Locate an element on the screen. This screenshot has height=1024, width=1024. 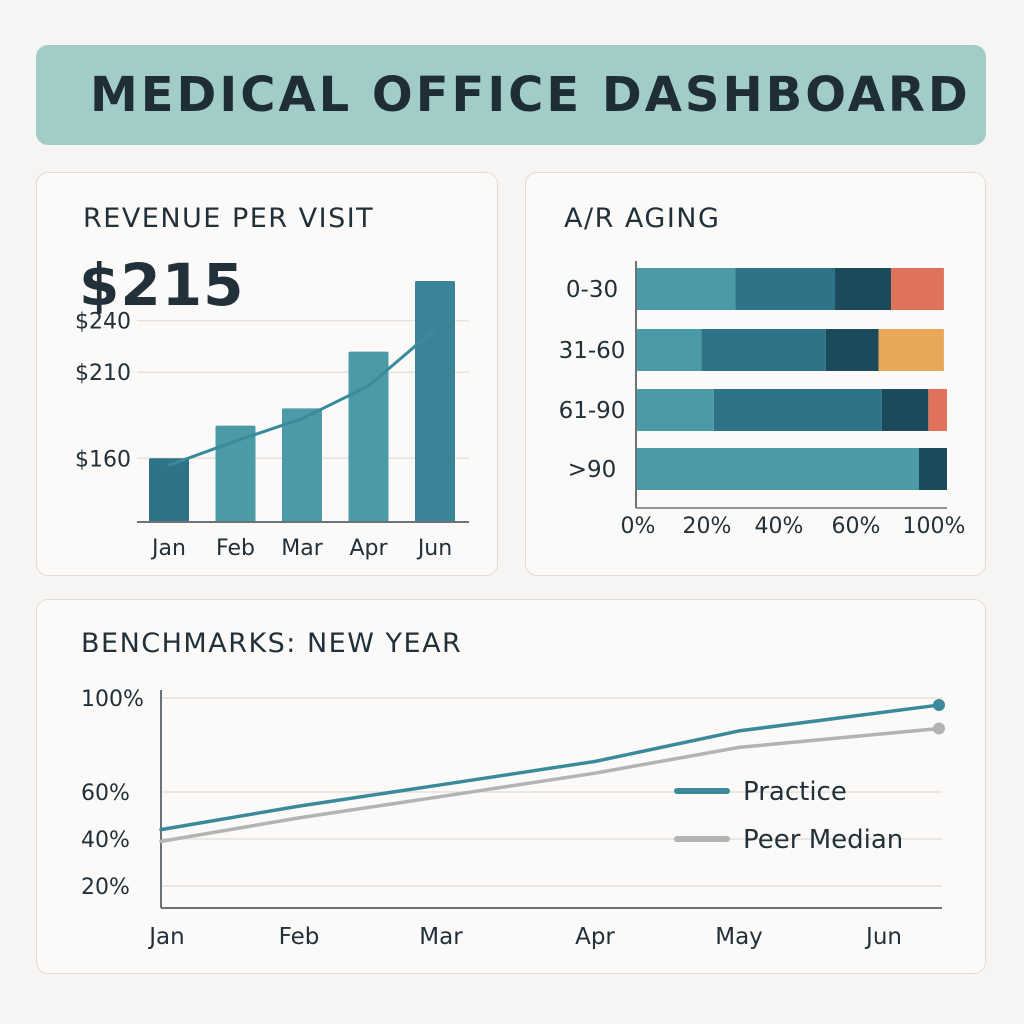
y-tick-label: $160 is located at coordinates (103, 459).